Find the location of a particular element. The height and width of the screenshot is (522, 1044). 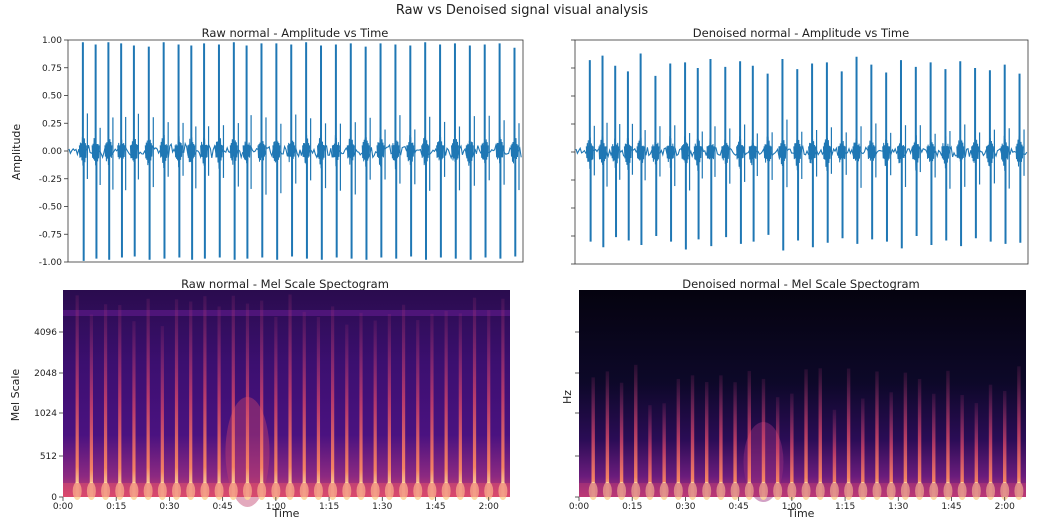

x-tick-label: 1:30 is located at coordinates (898, 507).